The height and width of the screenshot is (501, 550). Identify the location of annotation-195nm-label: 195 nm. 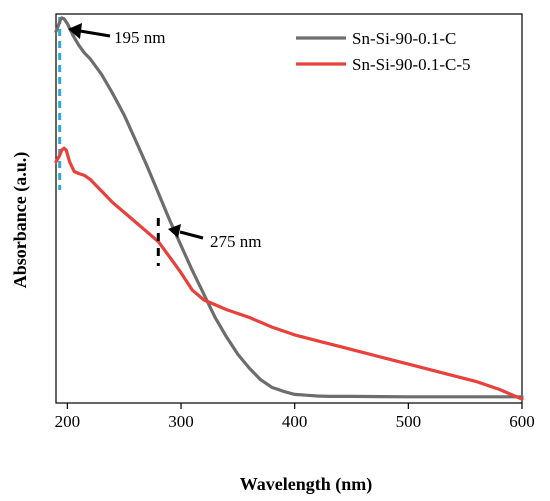
(139, 37).